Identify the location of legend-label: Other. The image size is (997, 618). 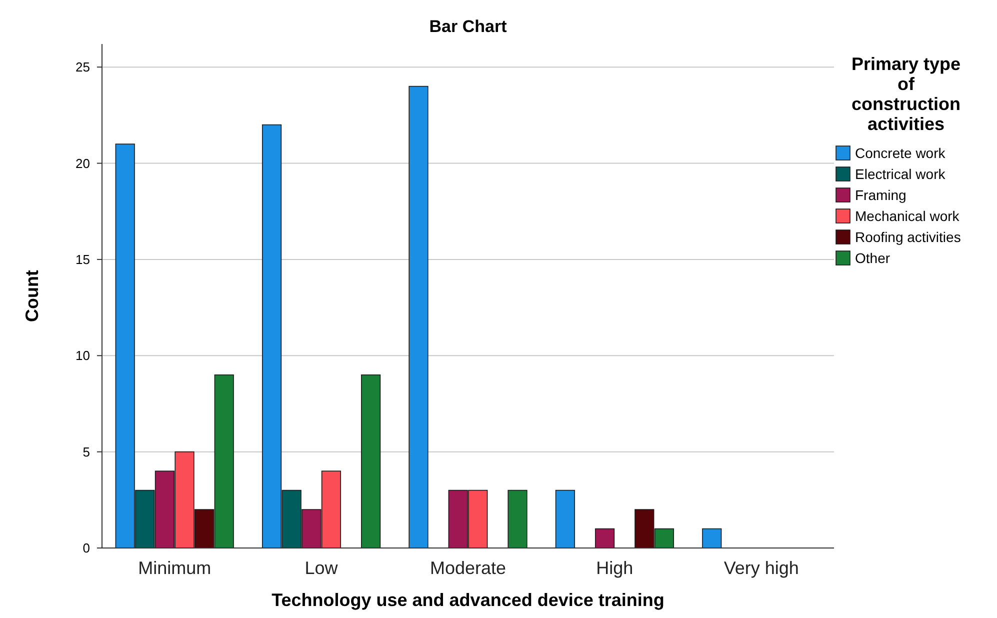
(872, 258).